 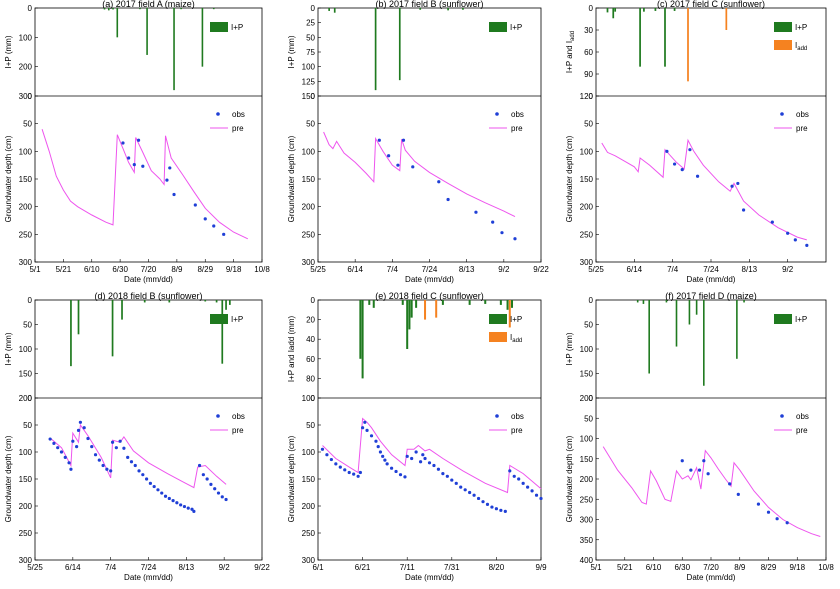 What do you see at coordinates (309, 398) in the screenshot?
I see `top-ytick-label: 100` at bounding box center [309, 398].